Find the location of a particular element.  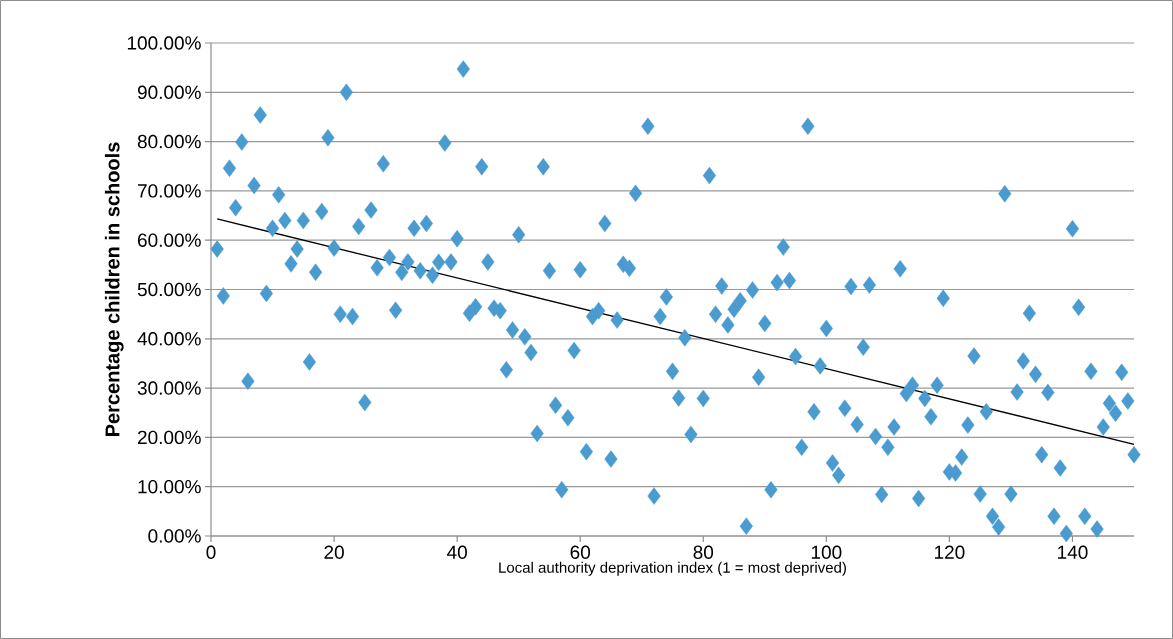

x-tick-label: 60 is located at coordinates (580, 552).